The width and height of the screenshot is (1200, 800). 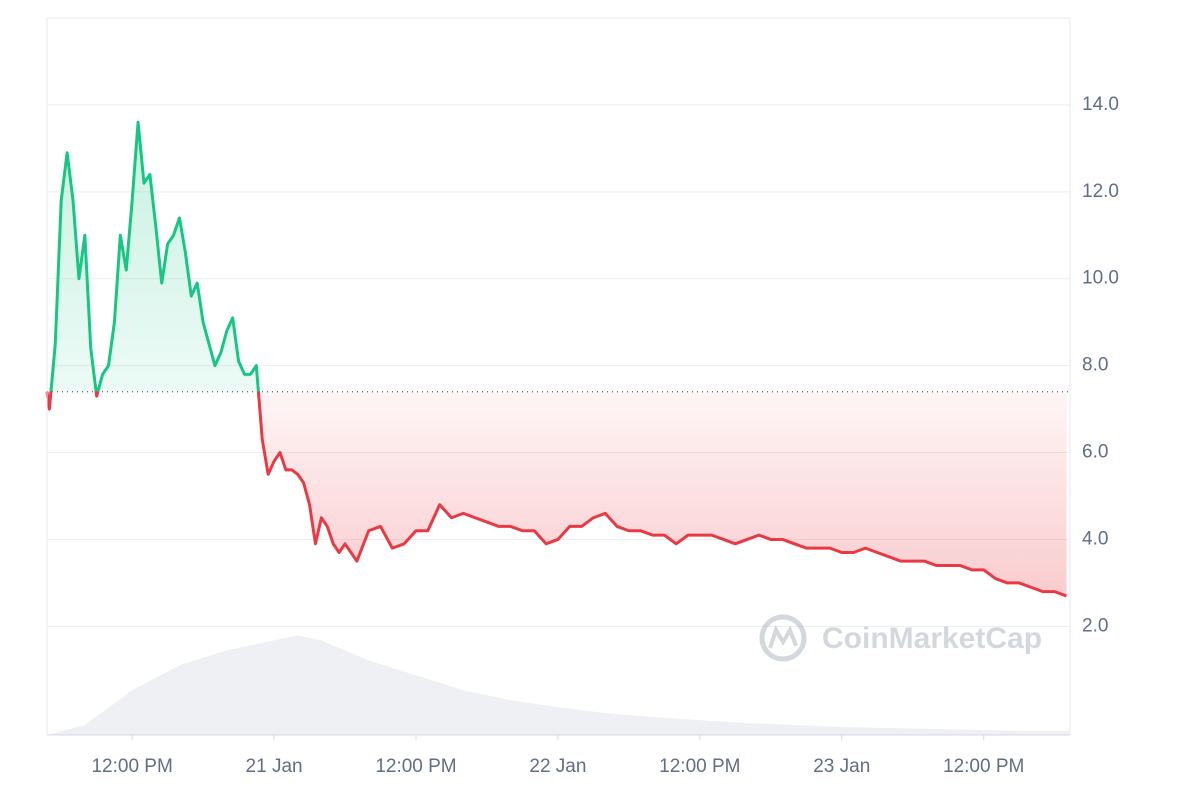 I want to click on watermark: CoinMarketCap, so click(x=900, y=638).